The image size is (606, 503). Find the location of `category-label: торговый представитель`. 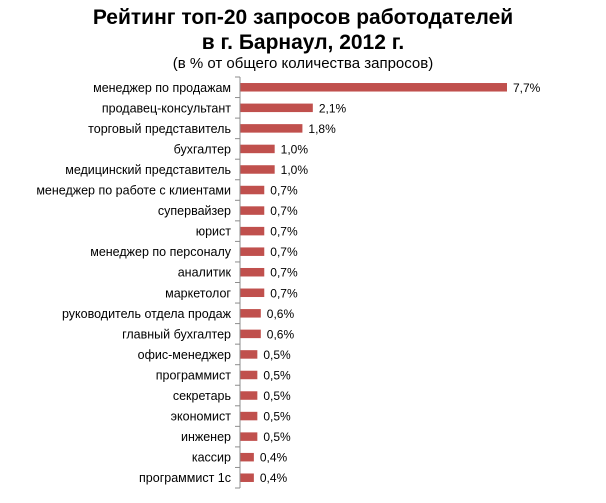

category-label: торговый представитель is located at coordinates (159, 129).